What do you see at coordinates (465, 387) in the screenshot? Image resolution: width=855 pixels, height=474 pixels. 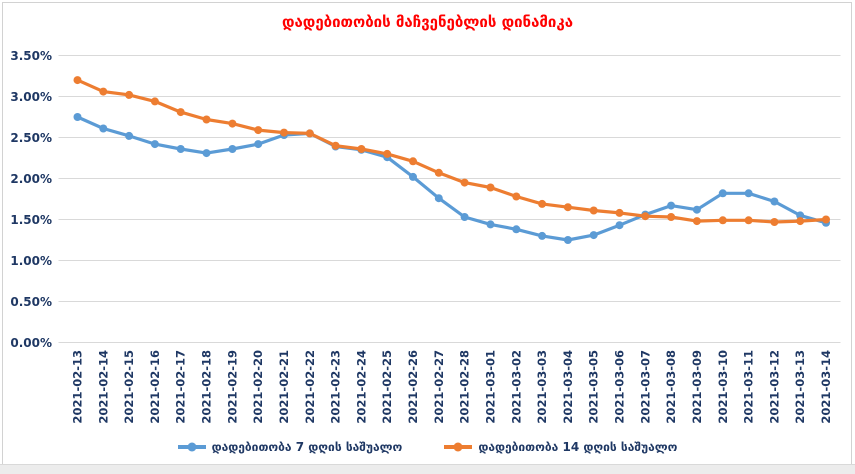 I see `x-axis-tick-label: 2021-02-28` at bounding box center [465, 387].